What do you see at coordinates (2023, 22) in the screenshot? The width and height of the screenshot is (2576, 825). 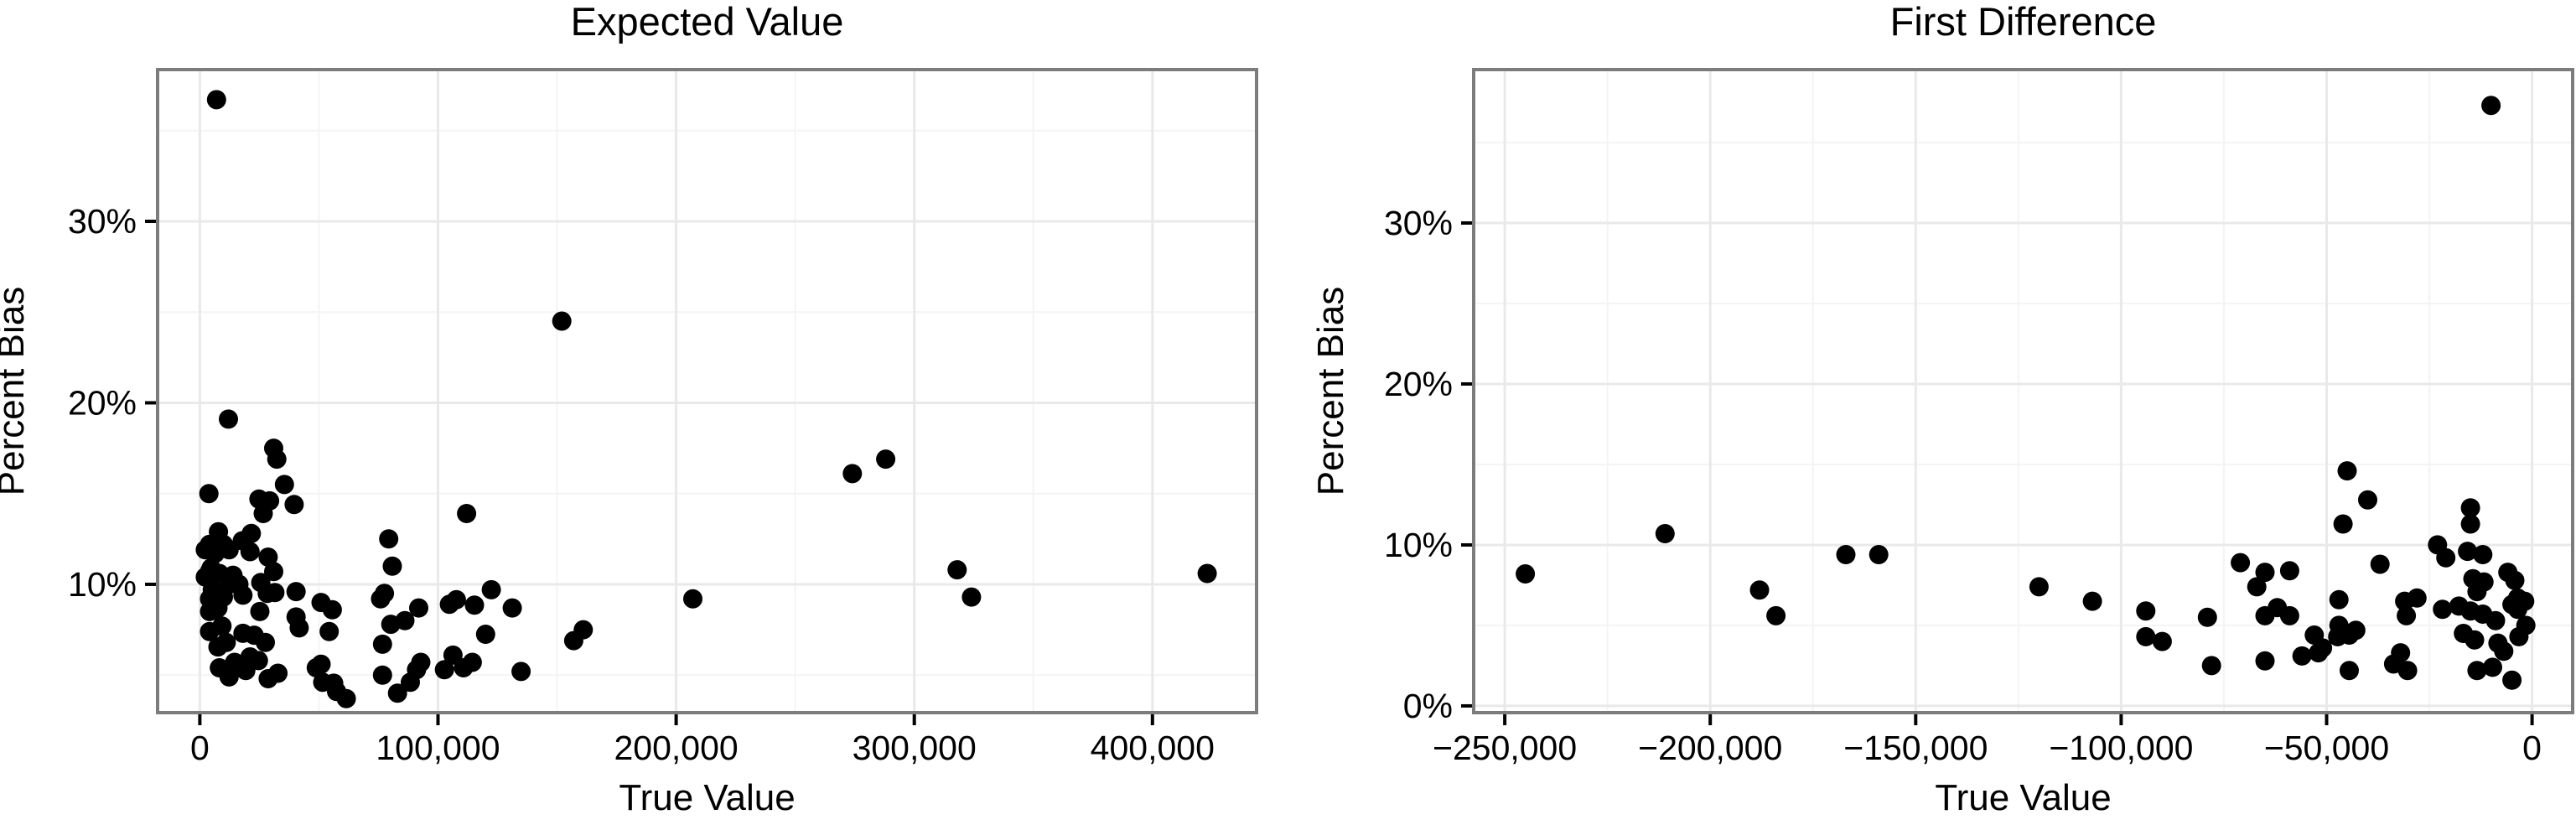 I see `plot-title: First Difference` at bounding box center [2023, 22].